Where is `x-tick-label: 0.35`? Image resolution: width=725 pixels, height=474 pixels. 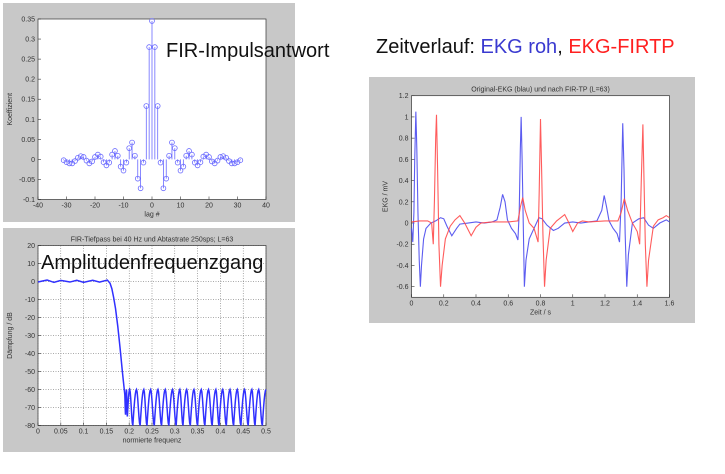
x-tick-label: 0.35 is located at coordinates (198, 432).